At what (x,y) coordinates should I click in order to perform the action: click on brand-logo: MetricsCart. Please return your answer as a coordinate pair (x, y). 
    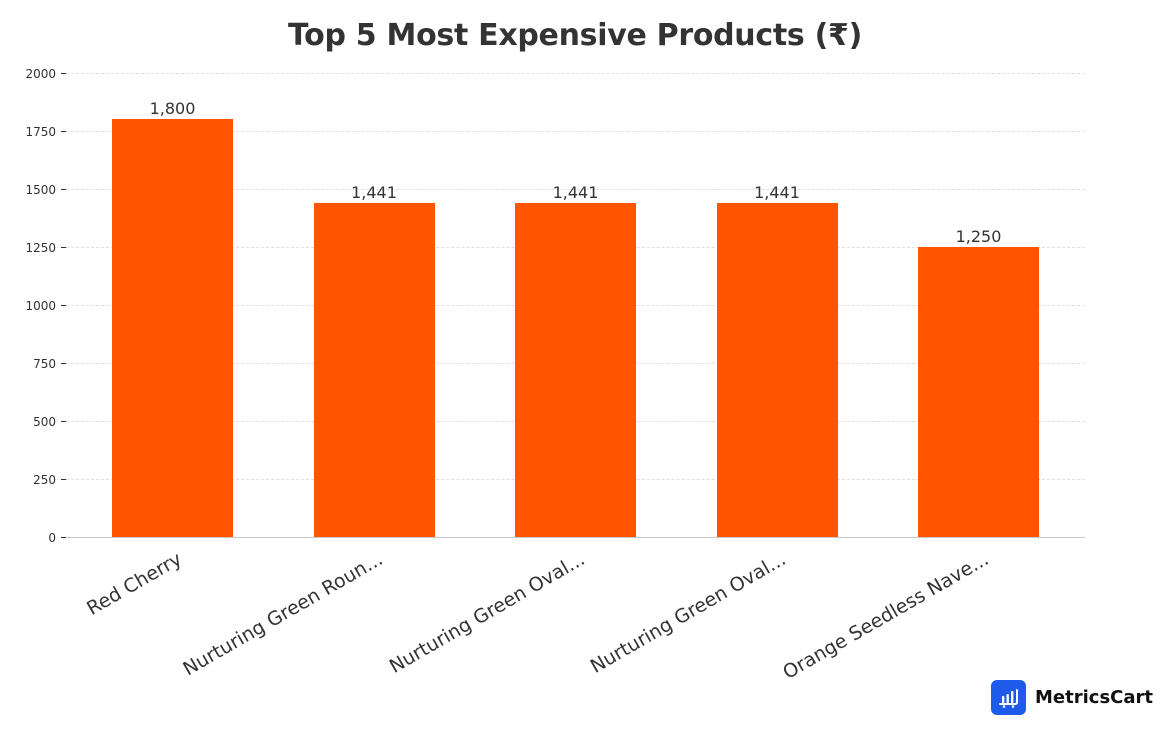
    Looking at the image, I should click on (1072, 697).